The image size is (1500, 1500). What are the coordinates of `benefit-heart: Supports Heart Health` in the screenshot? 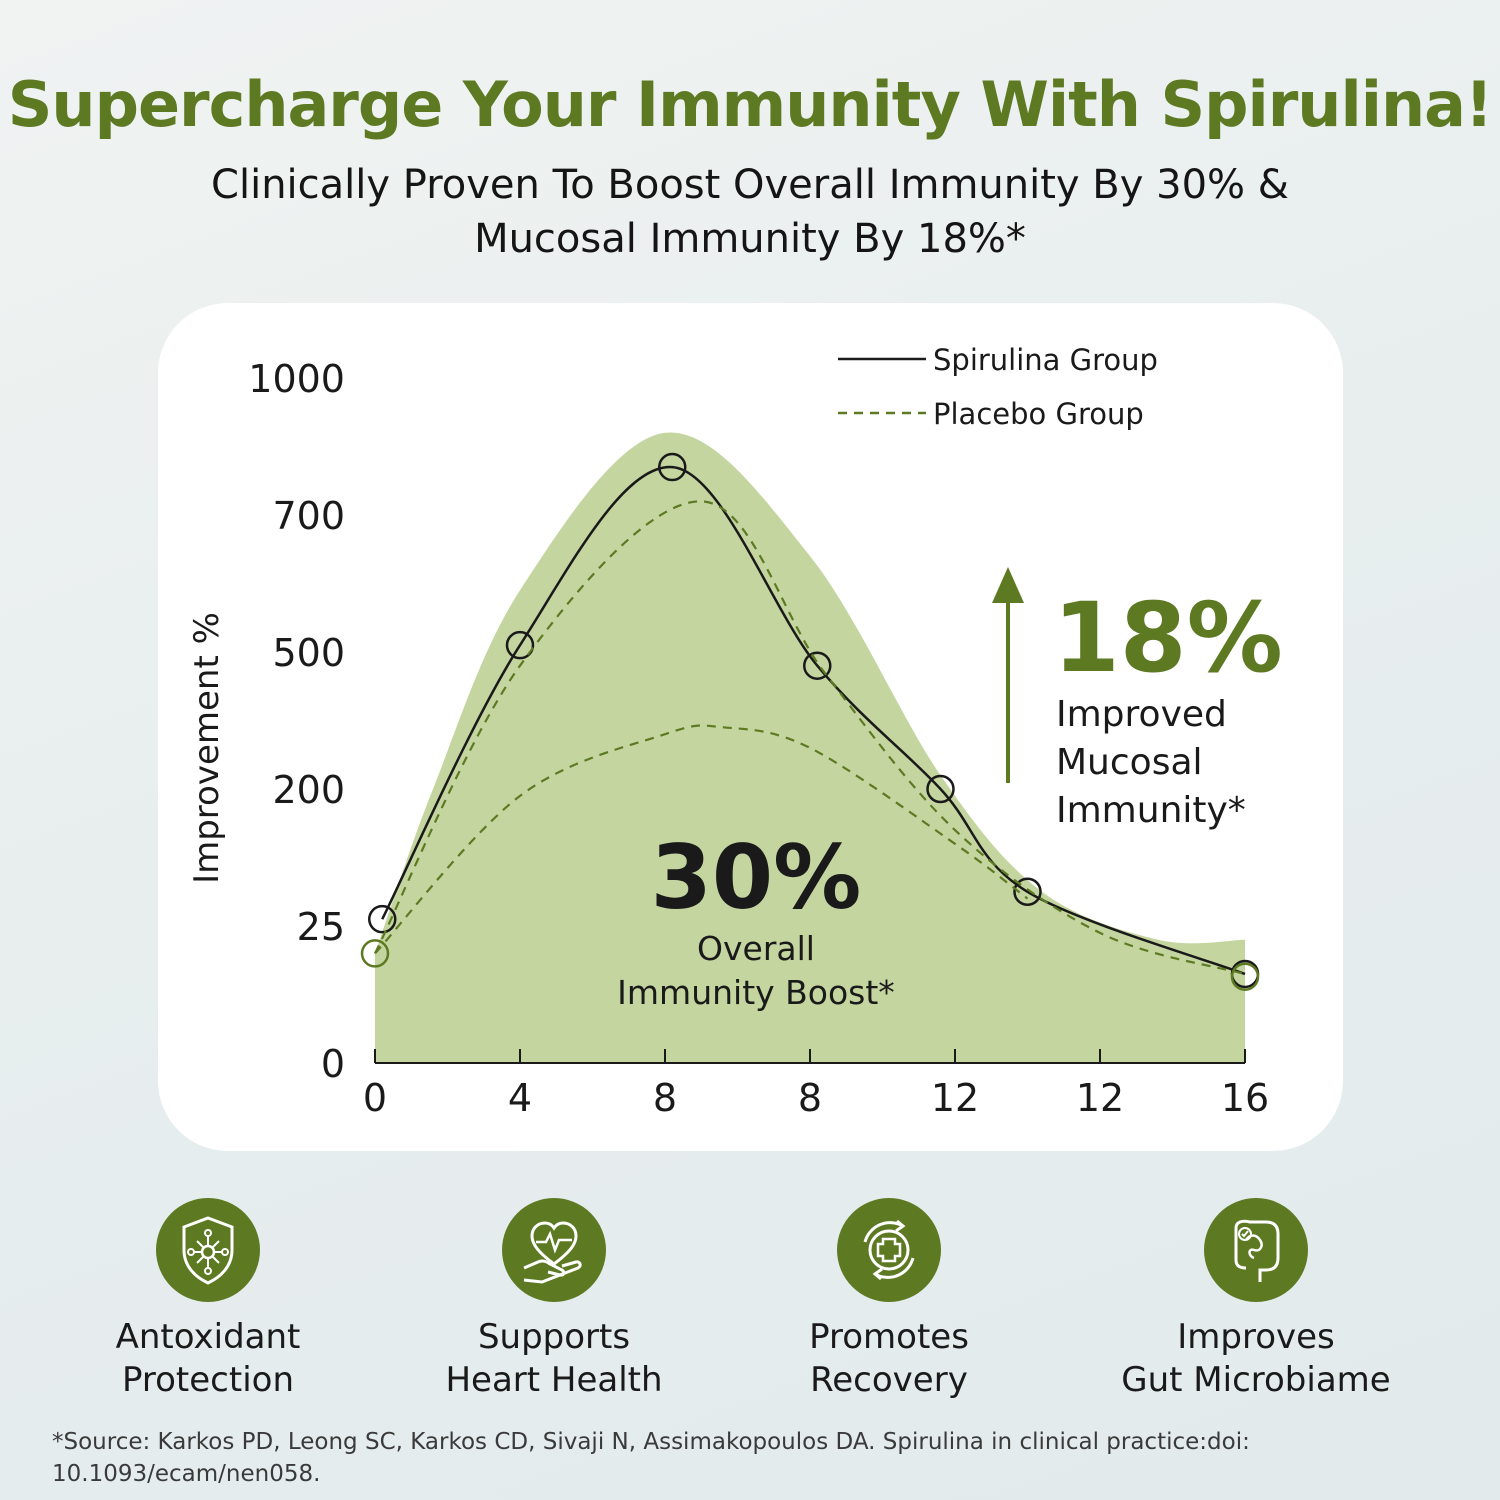 It's located at (554, 1300).